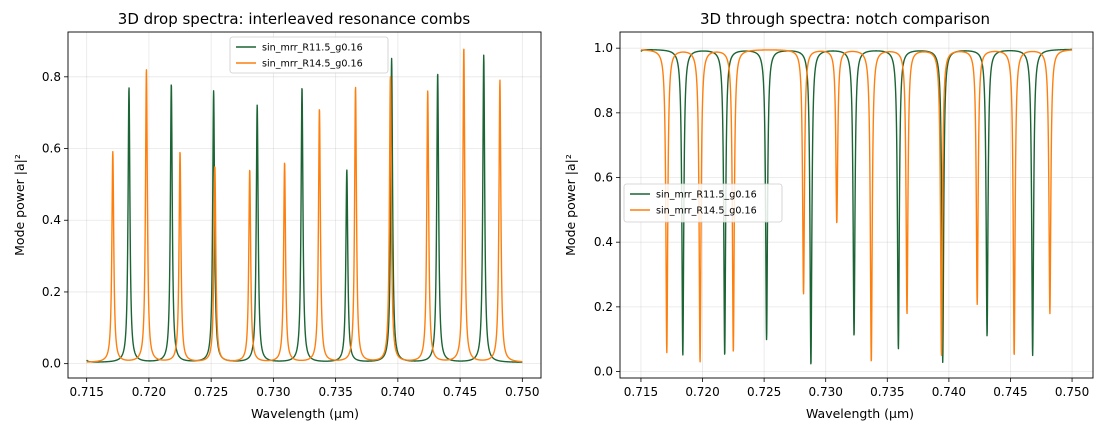 This screenshot has width=1111, height=431. Describe the element at coordinates (607, 210) in the screenshot. I see `y-axis-ticks: 0.0 0.2 0.4 0.6 0.8 1.0` at that location.